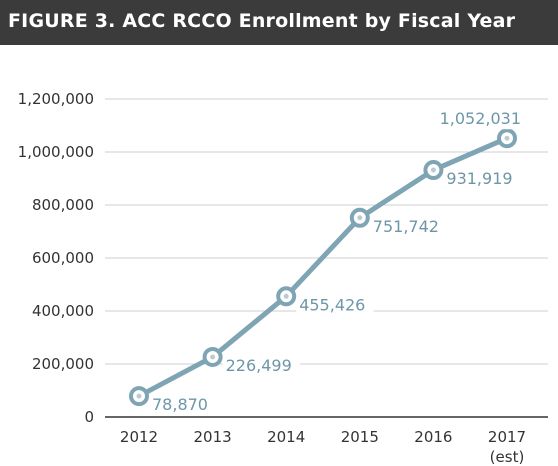 The width and height of the screenshot is (558, 466). What do you see at coordinates (326, 441) in the screenshot?
I see `x-axis: 2012 2013 2014 2015 2016 2017 (est)` at bounding box center [326, 441].